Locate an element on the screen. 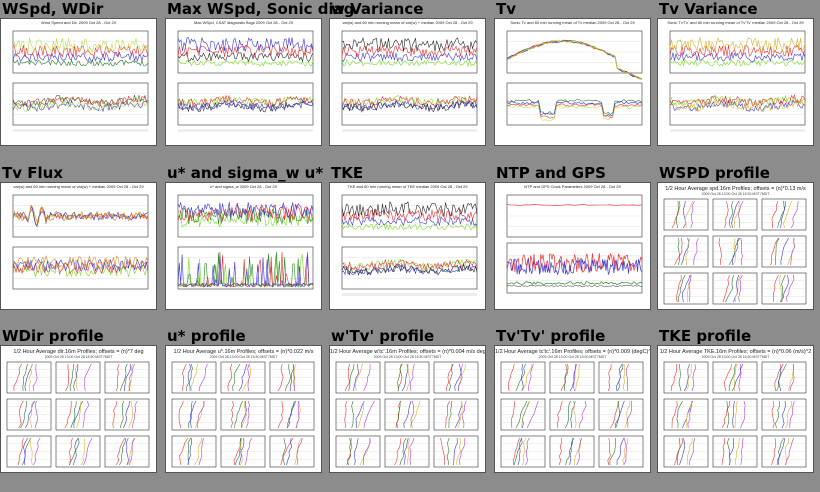  plot-title: Wind Speed and Dir. 2009 Oct 28 - Oct 29 is located at coordinates (78, 22).